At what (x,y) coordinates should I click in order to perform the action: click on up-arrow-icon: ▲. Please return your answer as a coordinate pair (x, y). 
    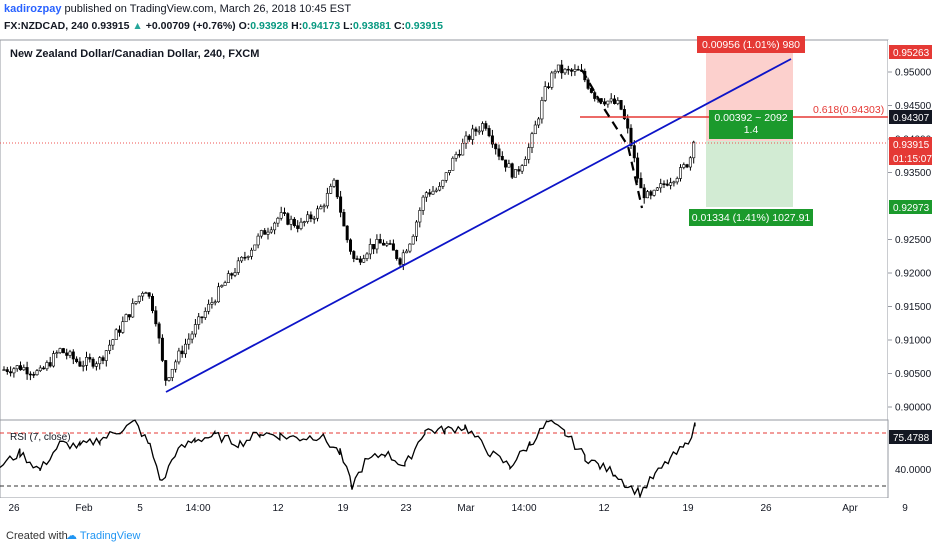
    Looking at the image, I should click on (137, 26).